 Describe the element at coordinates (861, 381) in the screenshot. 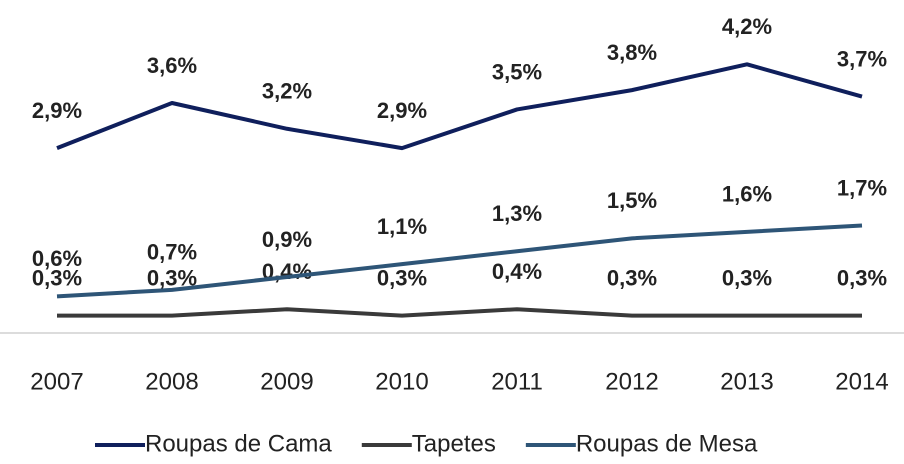

I see `x-tick-label: 2014` at that location.